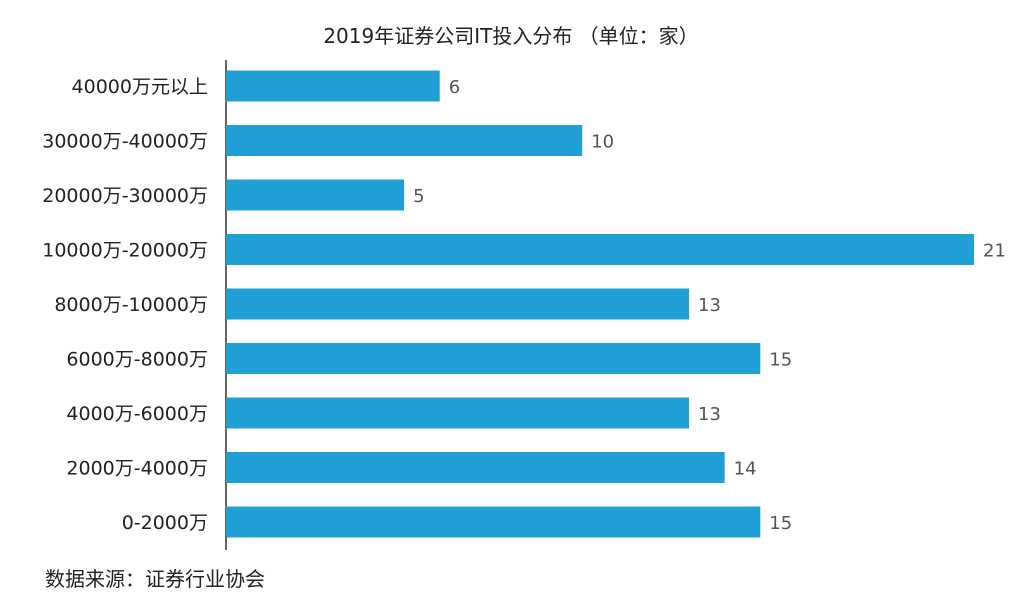 The image size is (1022, 614). What do you see at coordinates (418, 196) in the screenshot?
I see `value-label: 5` at bounding box center [418, 196].